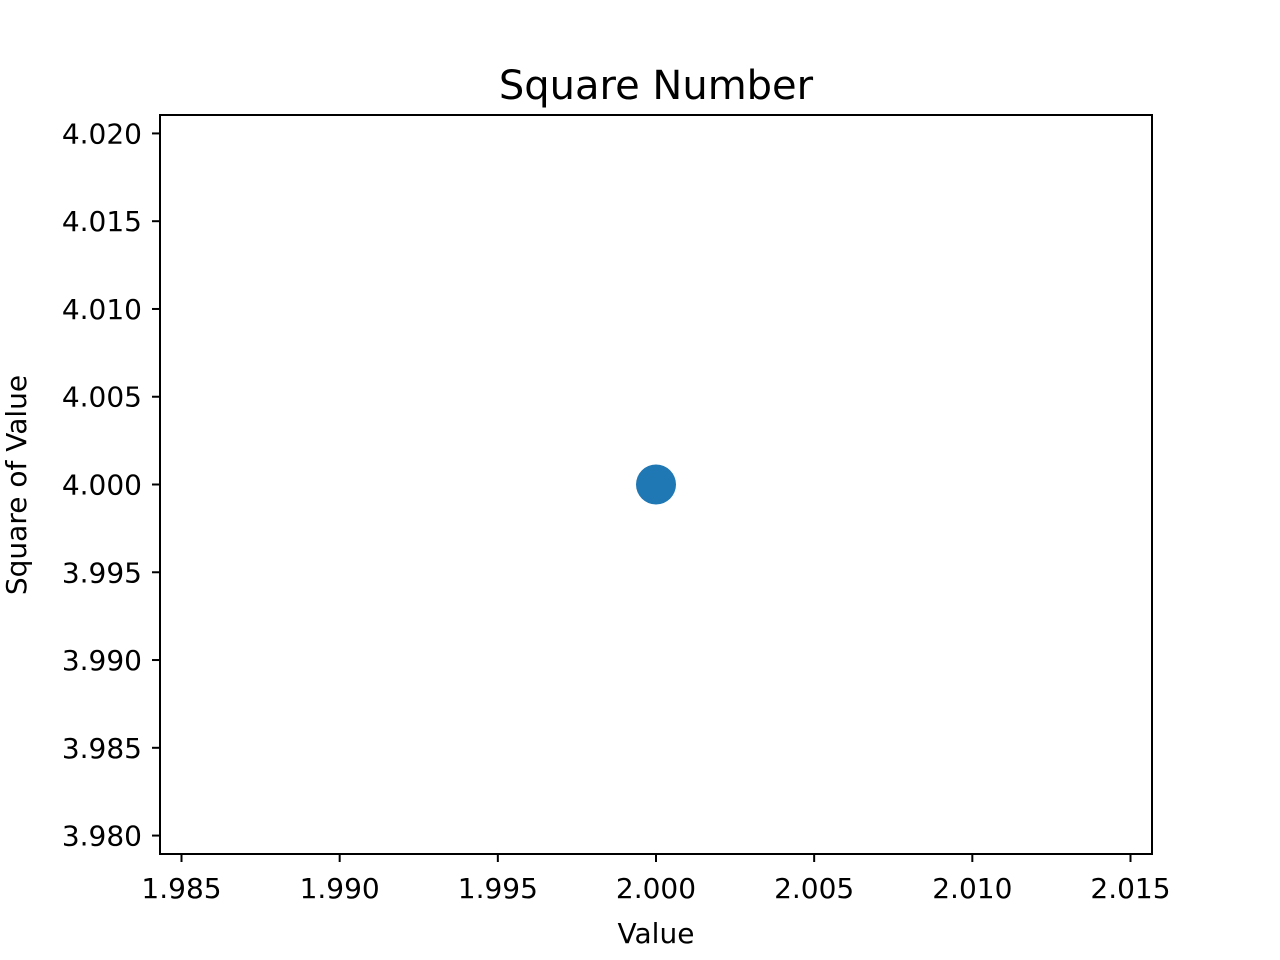 This screenshot has height=960, width=1280. What do you see at coordinates (102, 309) in the screenshot?
I see `y-tick-label: 4.010` at bounding box center [102, 309].